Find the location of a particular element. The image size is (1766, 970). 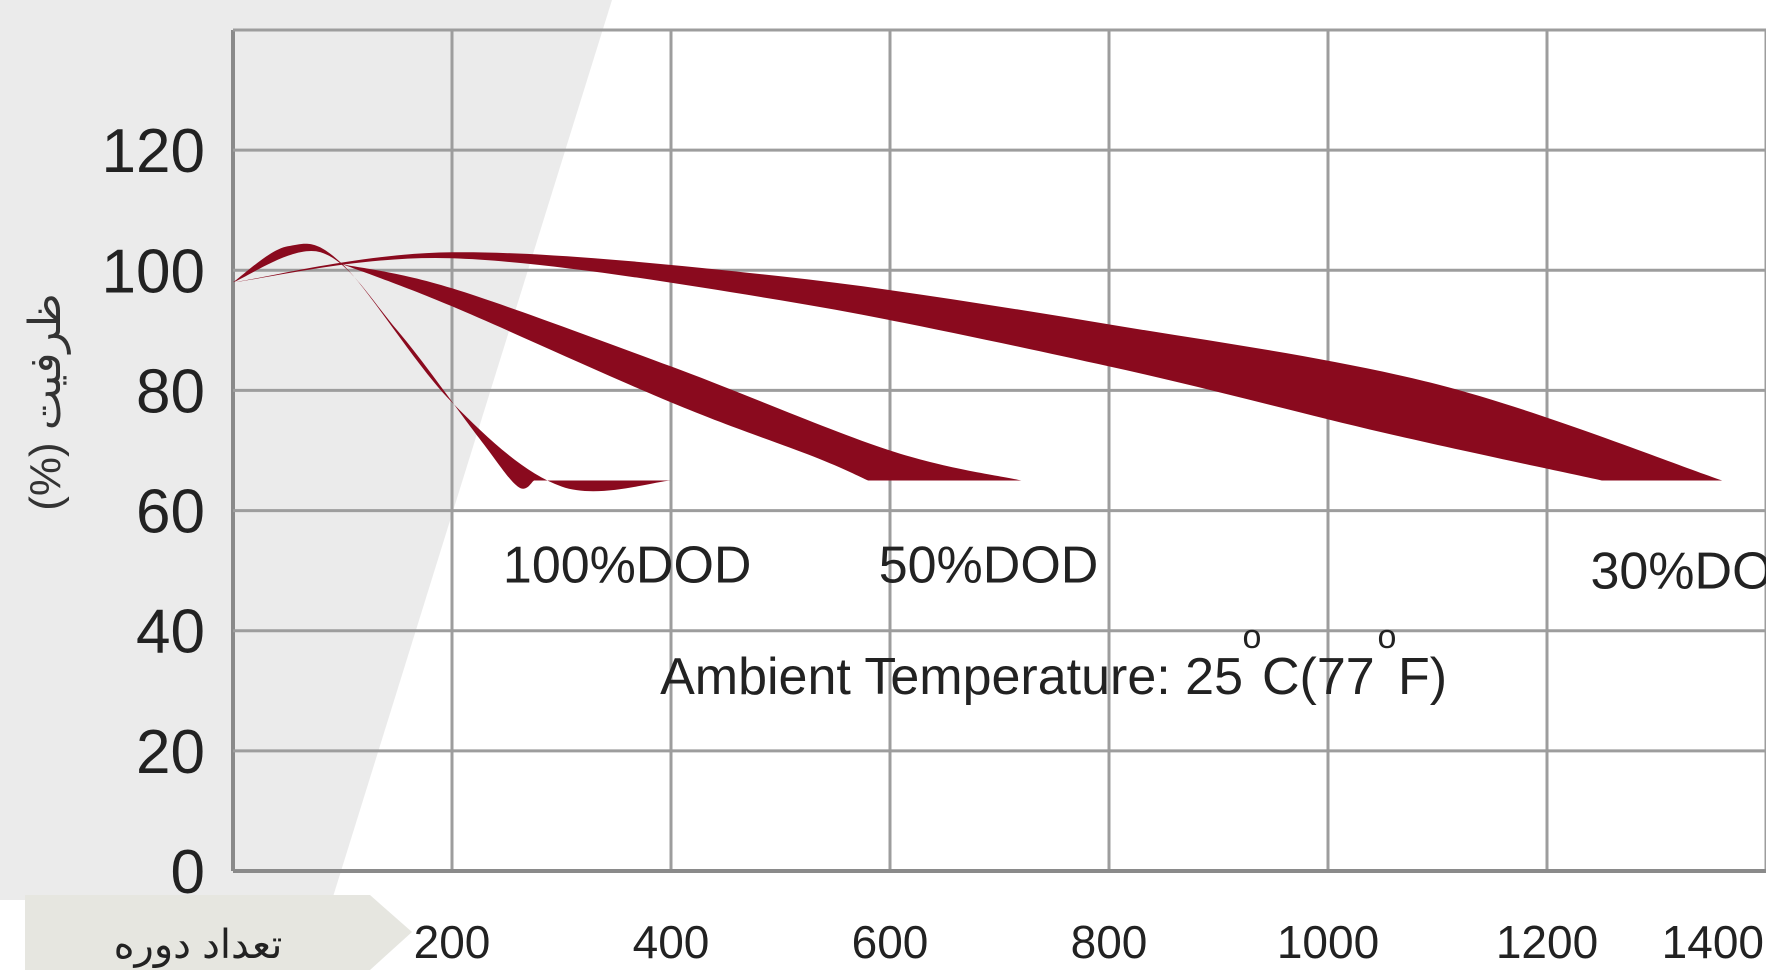

series-label-0: 100%DOD is located at coordinates (627, 566).